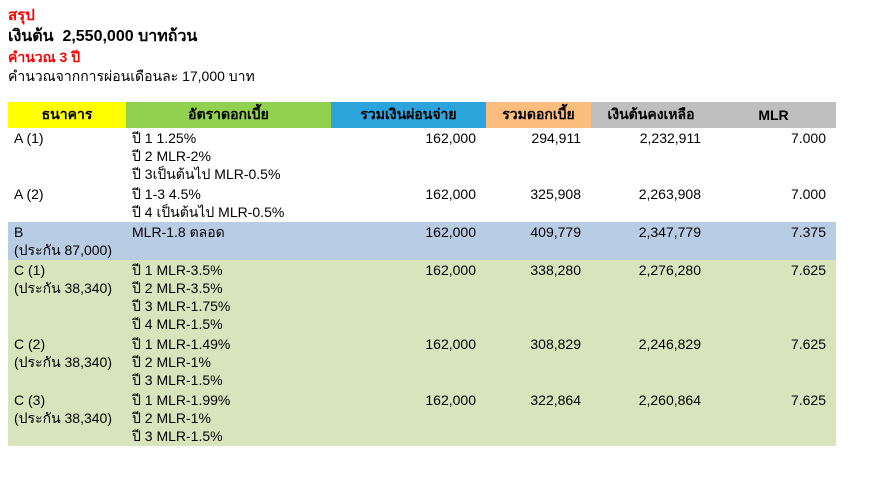 This screenshot has height=489, width=876. What do you see at coordinates (181, 418) in the screenshot?
I see `interest-rate-cell: ปี 1 MLR-1.99% ปี 2 MLR-1% ปี 3 MLR-1.5%` at bounding box center [181, 418].